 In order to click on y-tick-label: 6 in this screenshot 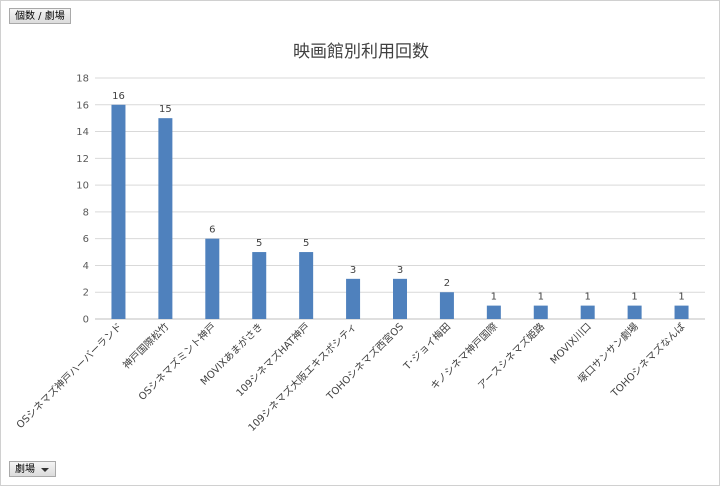, I will do `click(86, 239)`.